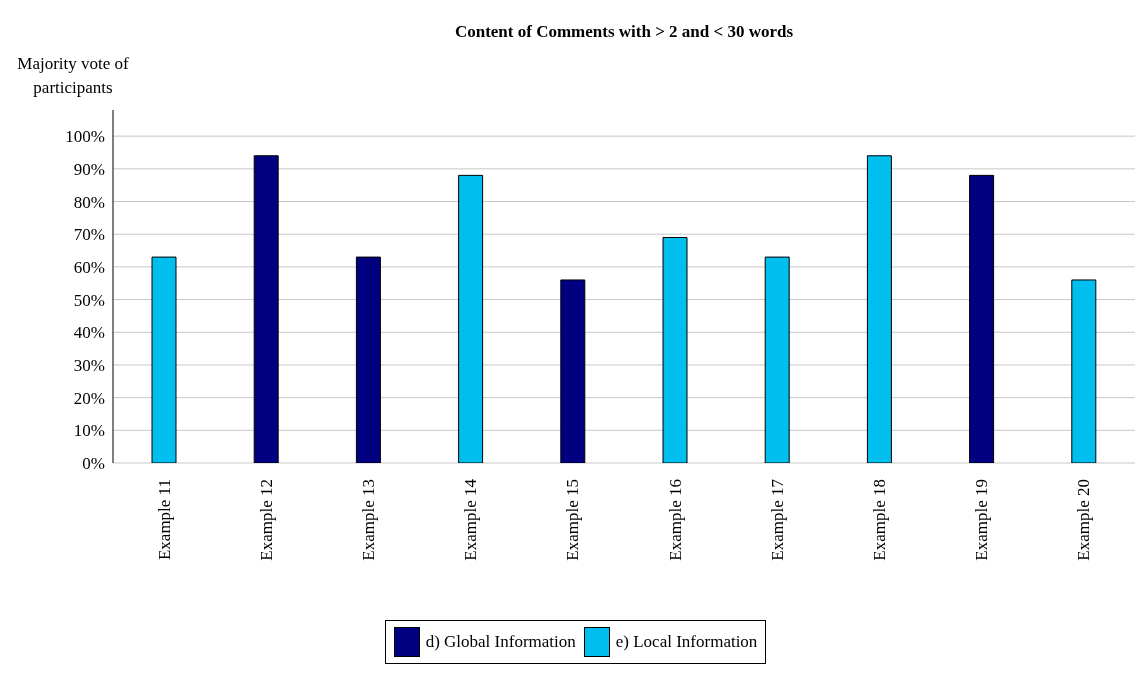 This screenshot has width=1143, height=680. What do you see at coordinates (573, 520) in the screenshot?
I see `x-tick-label: Example 15` at bounding box center [573, 520].